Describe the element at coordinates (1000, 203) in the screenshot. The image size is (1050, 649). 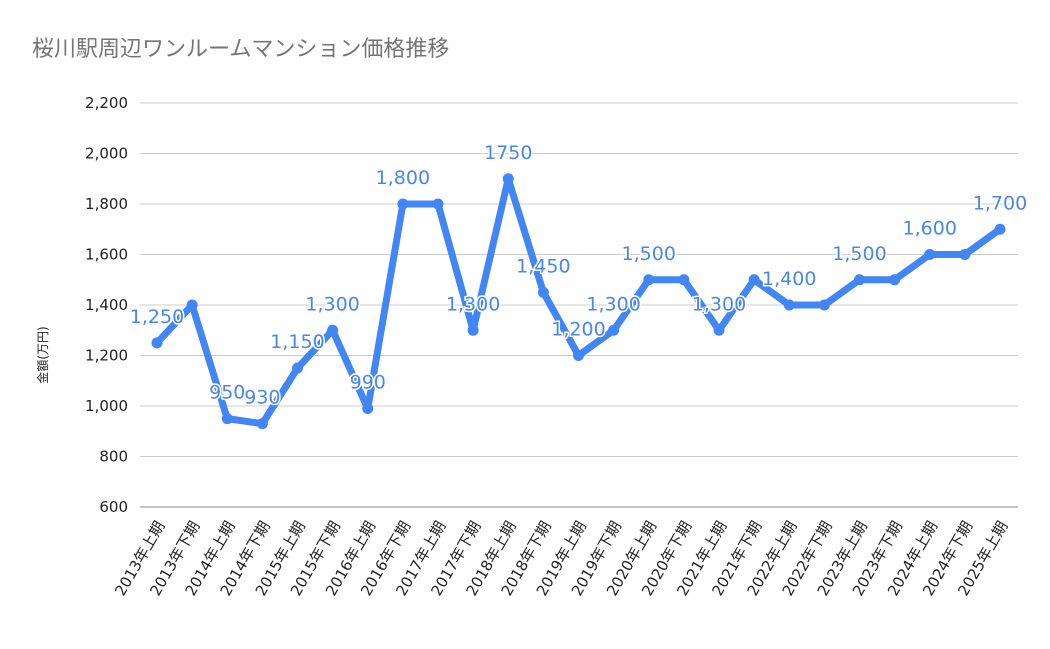
I see `data-label: 1,700` at that location.